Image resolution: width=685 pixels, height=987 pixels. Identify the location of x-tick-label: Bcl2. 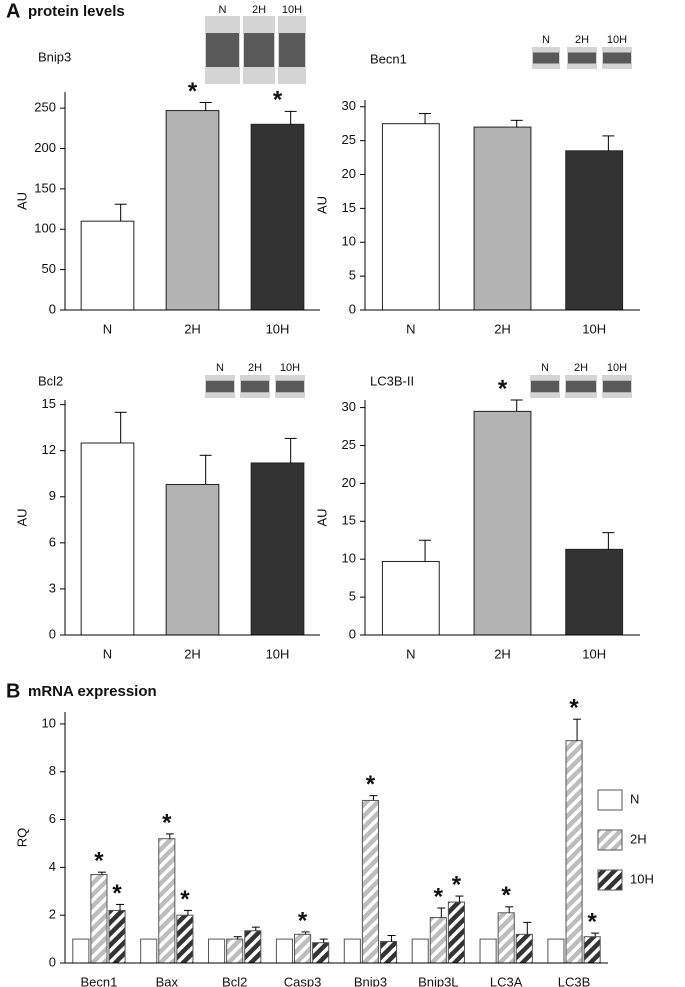
(234, 980).